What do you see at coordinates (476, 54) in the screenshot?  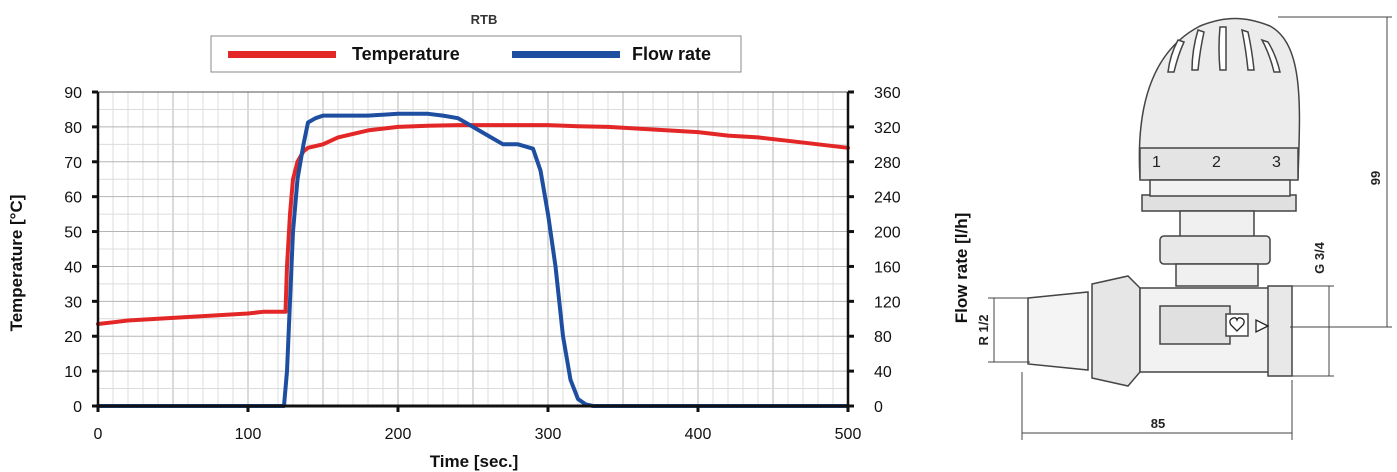 I see `legend: Temperature Flow rate` at bounding box center [476, 54].